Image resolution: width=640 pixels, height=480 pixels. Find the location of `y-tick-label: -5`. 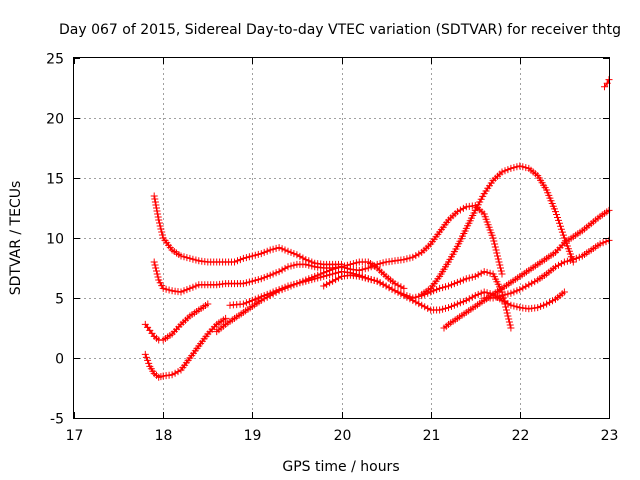

y-tick-label: -5 is located at coordinates (57, 420).